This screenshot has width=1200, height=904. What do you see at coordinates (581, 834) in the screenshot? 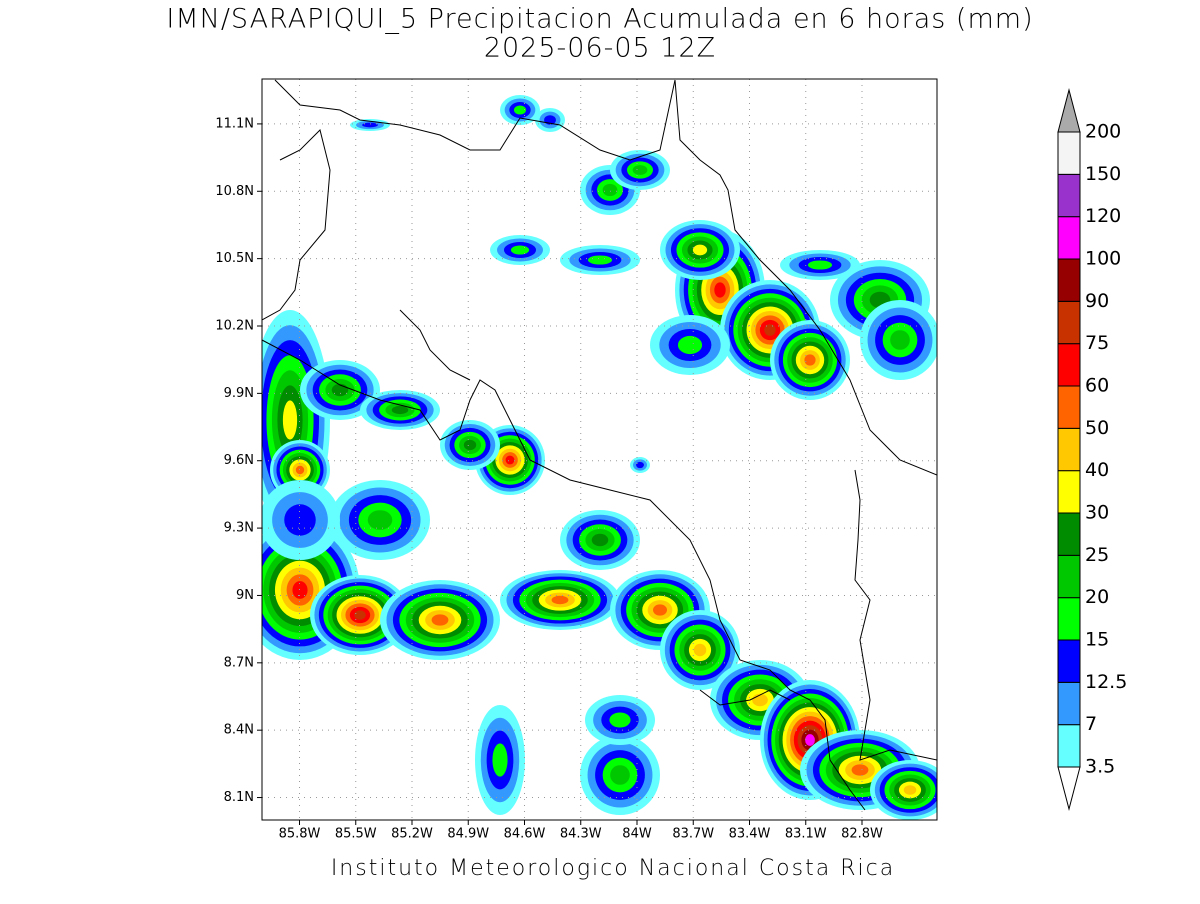
I see `x-tick-label: 84.3W` at bounding box center [581, 834].